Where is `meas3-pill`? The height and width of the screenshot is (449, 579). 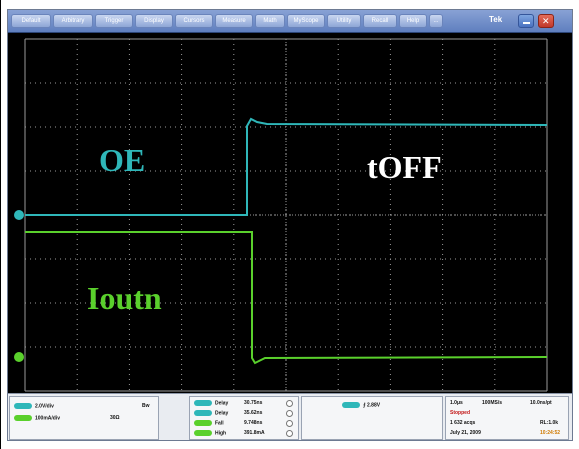
meas3-pill is located at coordinates (203, 423).